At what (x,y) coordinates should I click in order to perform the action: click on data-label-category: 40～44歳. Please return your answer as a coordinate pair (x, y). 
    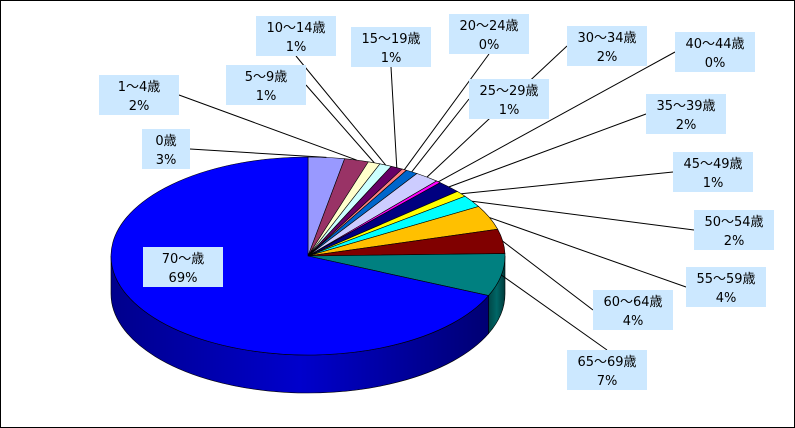
    Looking at the image, I should click on (714, 44).